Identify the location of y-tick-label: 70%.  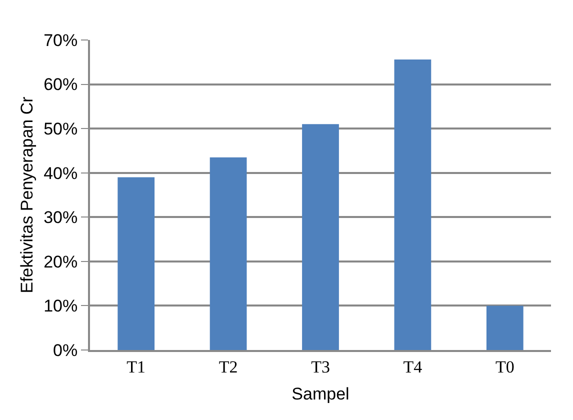
(61, 40).